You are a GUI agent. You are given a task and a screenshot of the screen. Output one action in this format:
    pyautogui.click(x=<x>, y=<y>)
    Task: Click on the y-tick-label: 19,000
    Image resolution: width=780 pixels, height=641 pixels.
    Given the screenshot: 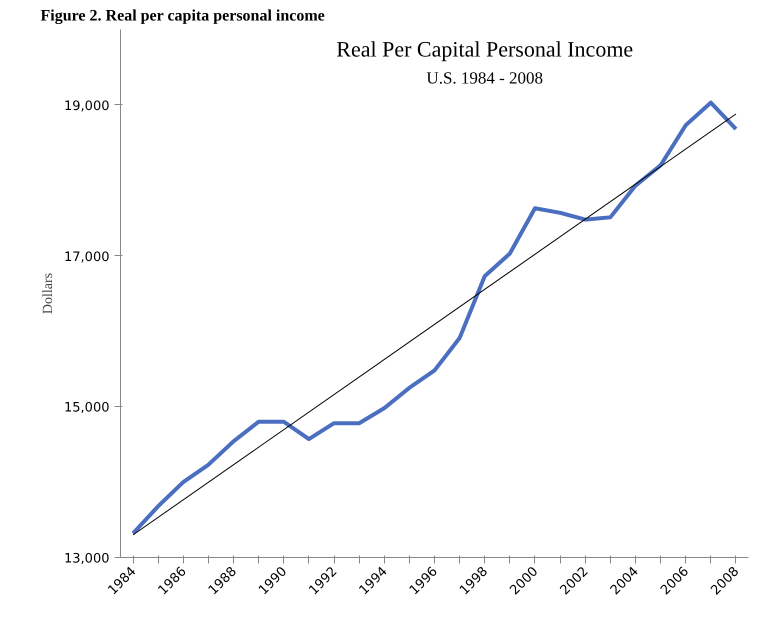 What is the action you would take?
    pyautogui.click(x=87, y=106)
    